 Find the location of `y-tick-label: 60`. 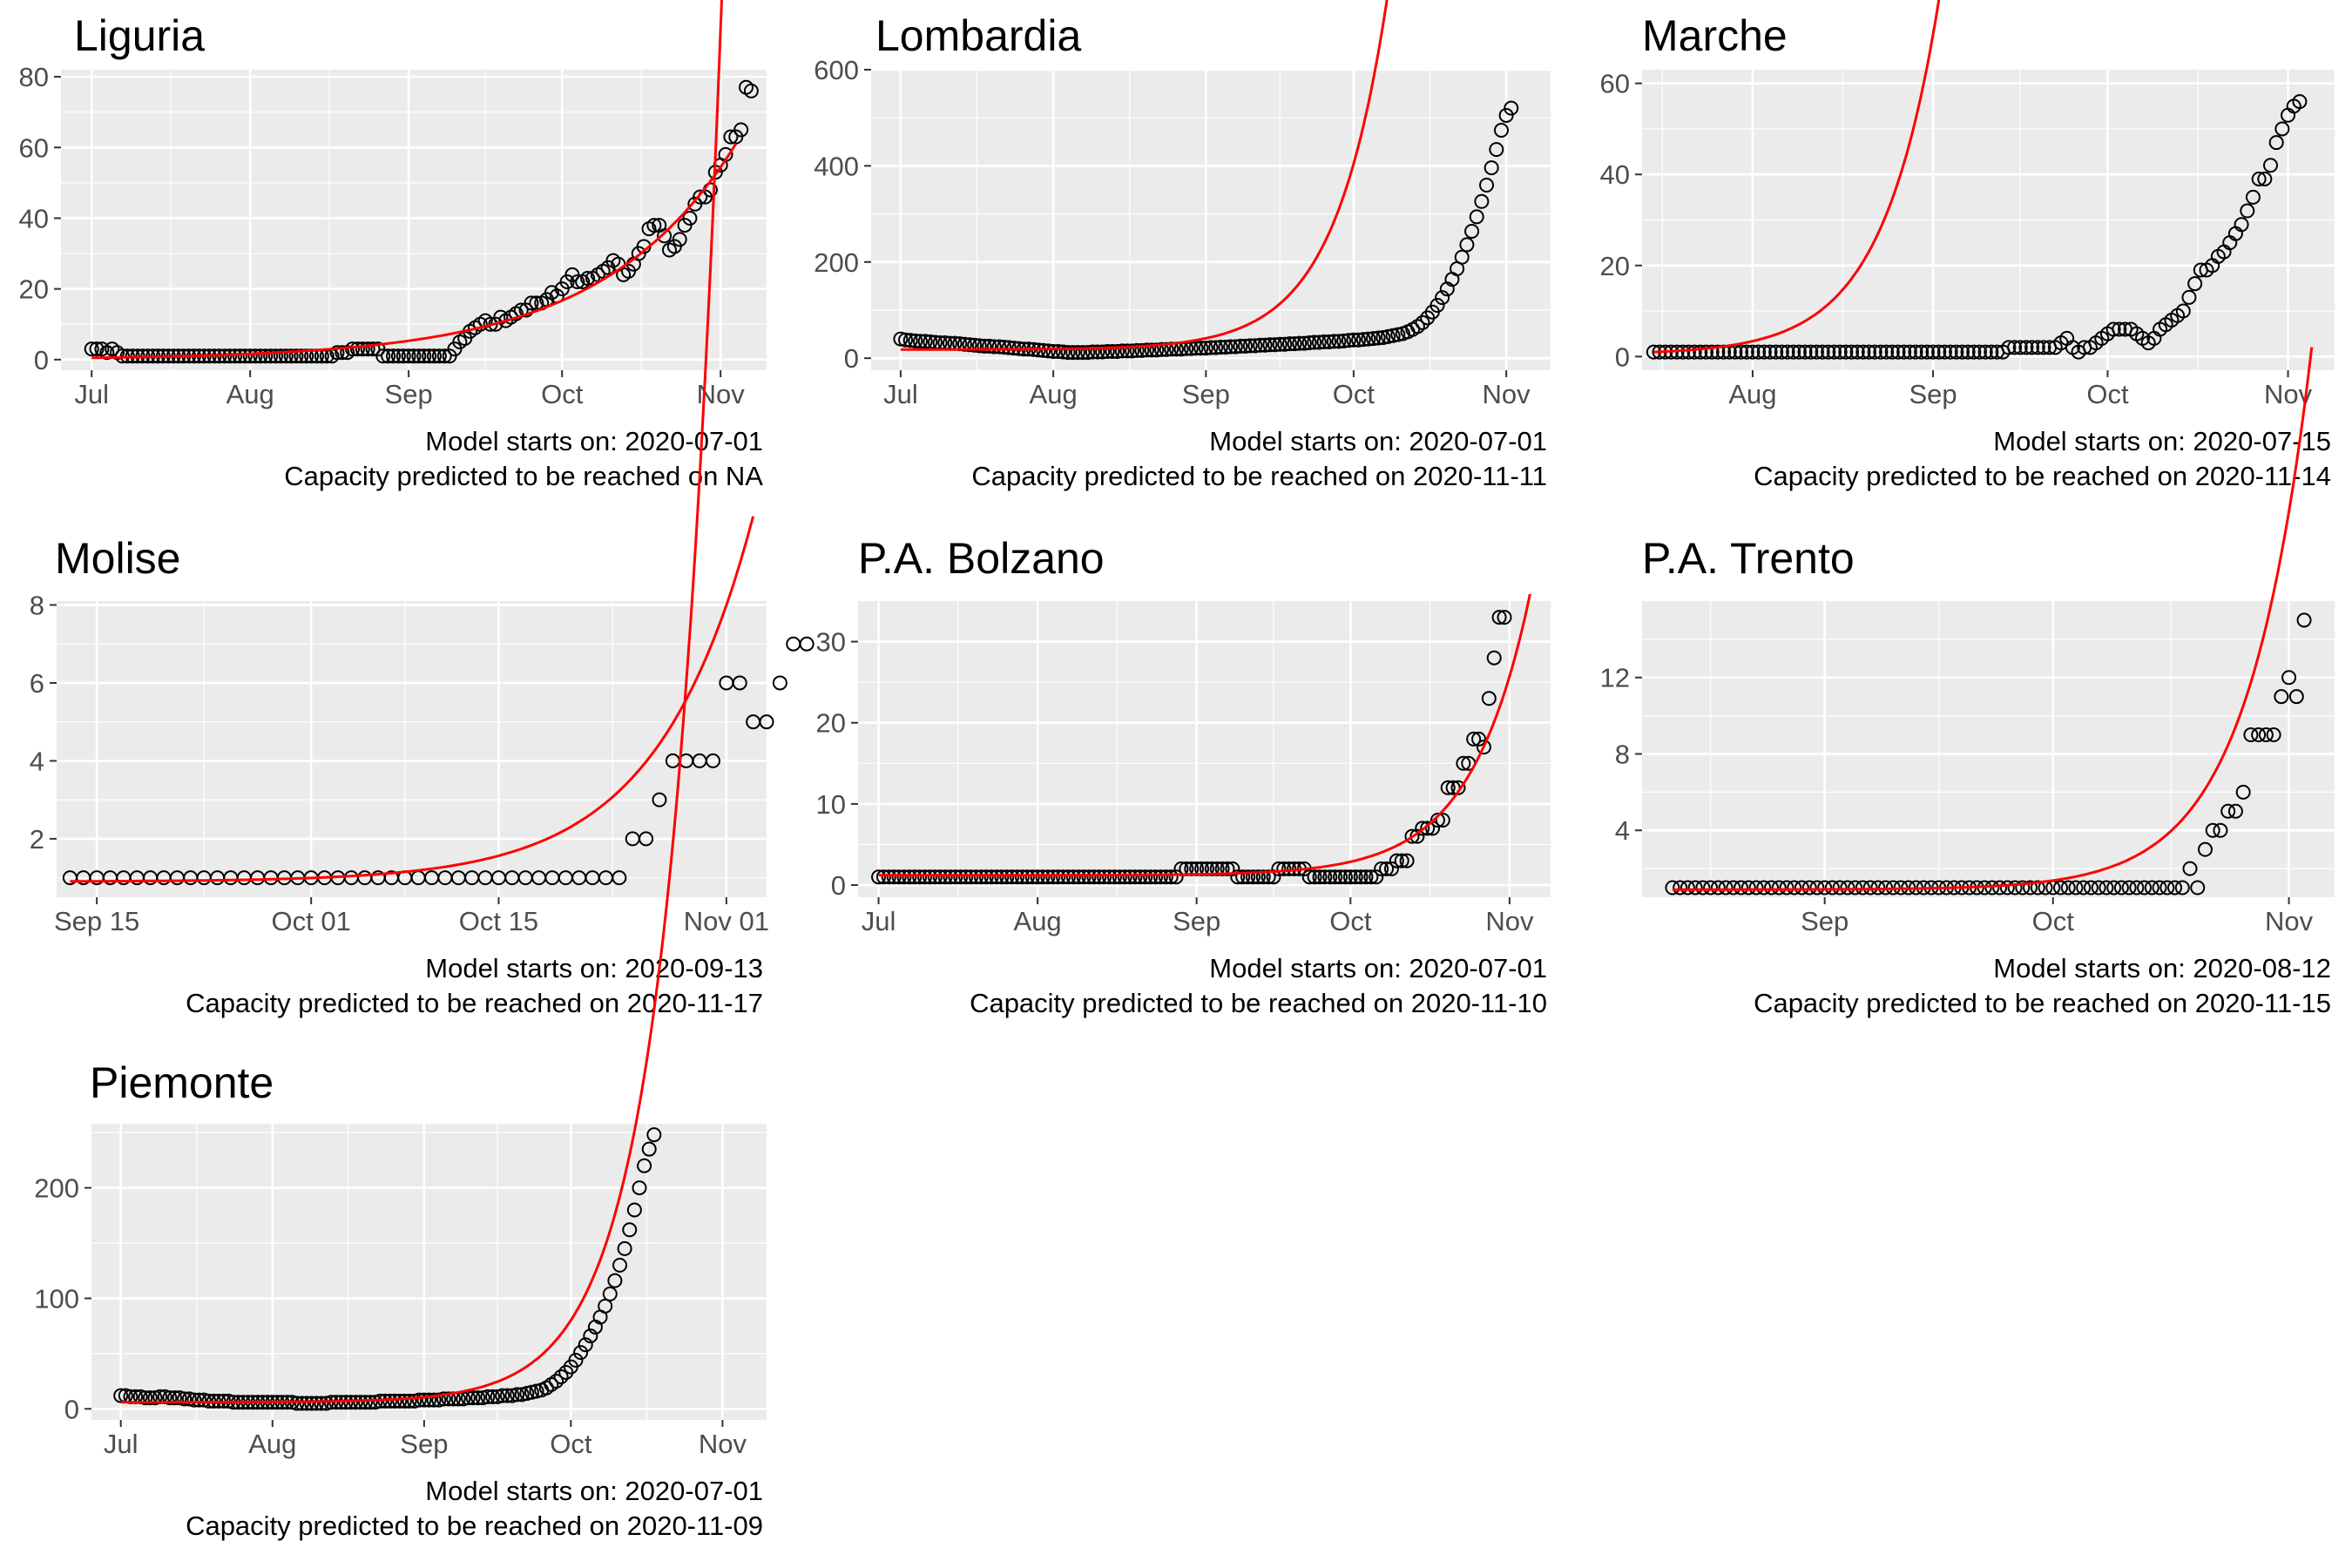

y-tick-label: 60 is located at coordinates (1615, 84).